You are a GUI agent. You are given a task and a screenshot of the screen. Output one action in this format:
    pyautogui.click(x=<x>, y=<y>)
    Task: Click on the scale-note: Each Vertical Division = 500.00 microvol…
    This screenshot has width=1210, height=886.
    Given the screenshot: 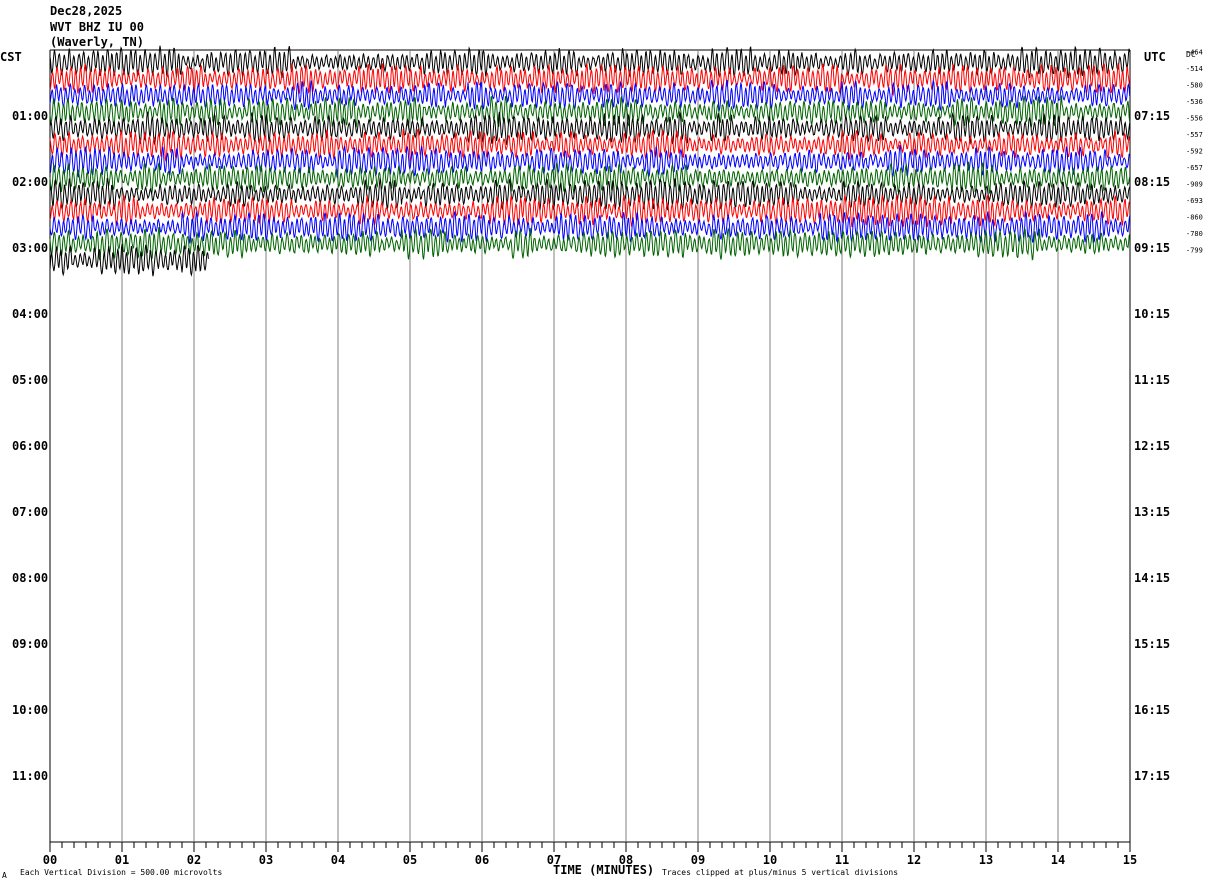 What is the action you would take?
    pyautogui.click(x=121, y=872)
    